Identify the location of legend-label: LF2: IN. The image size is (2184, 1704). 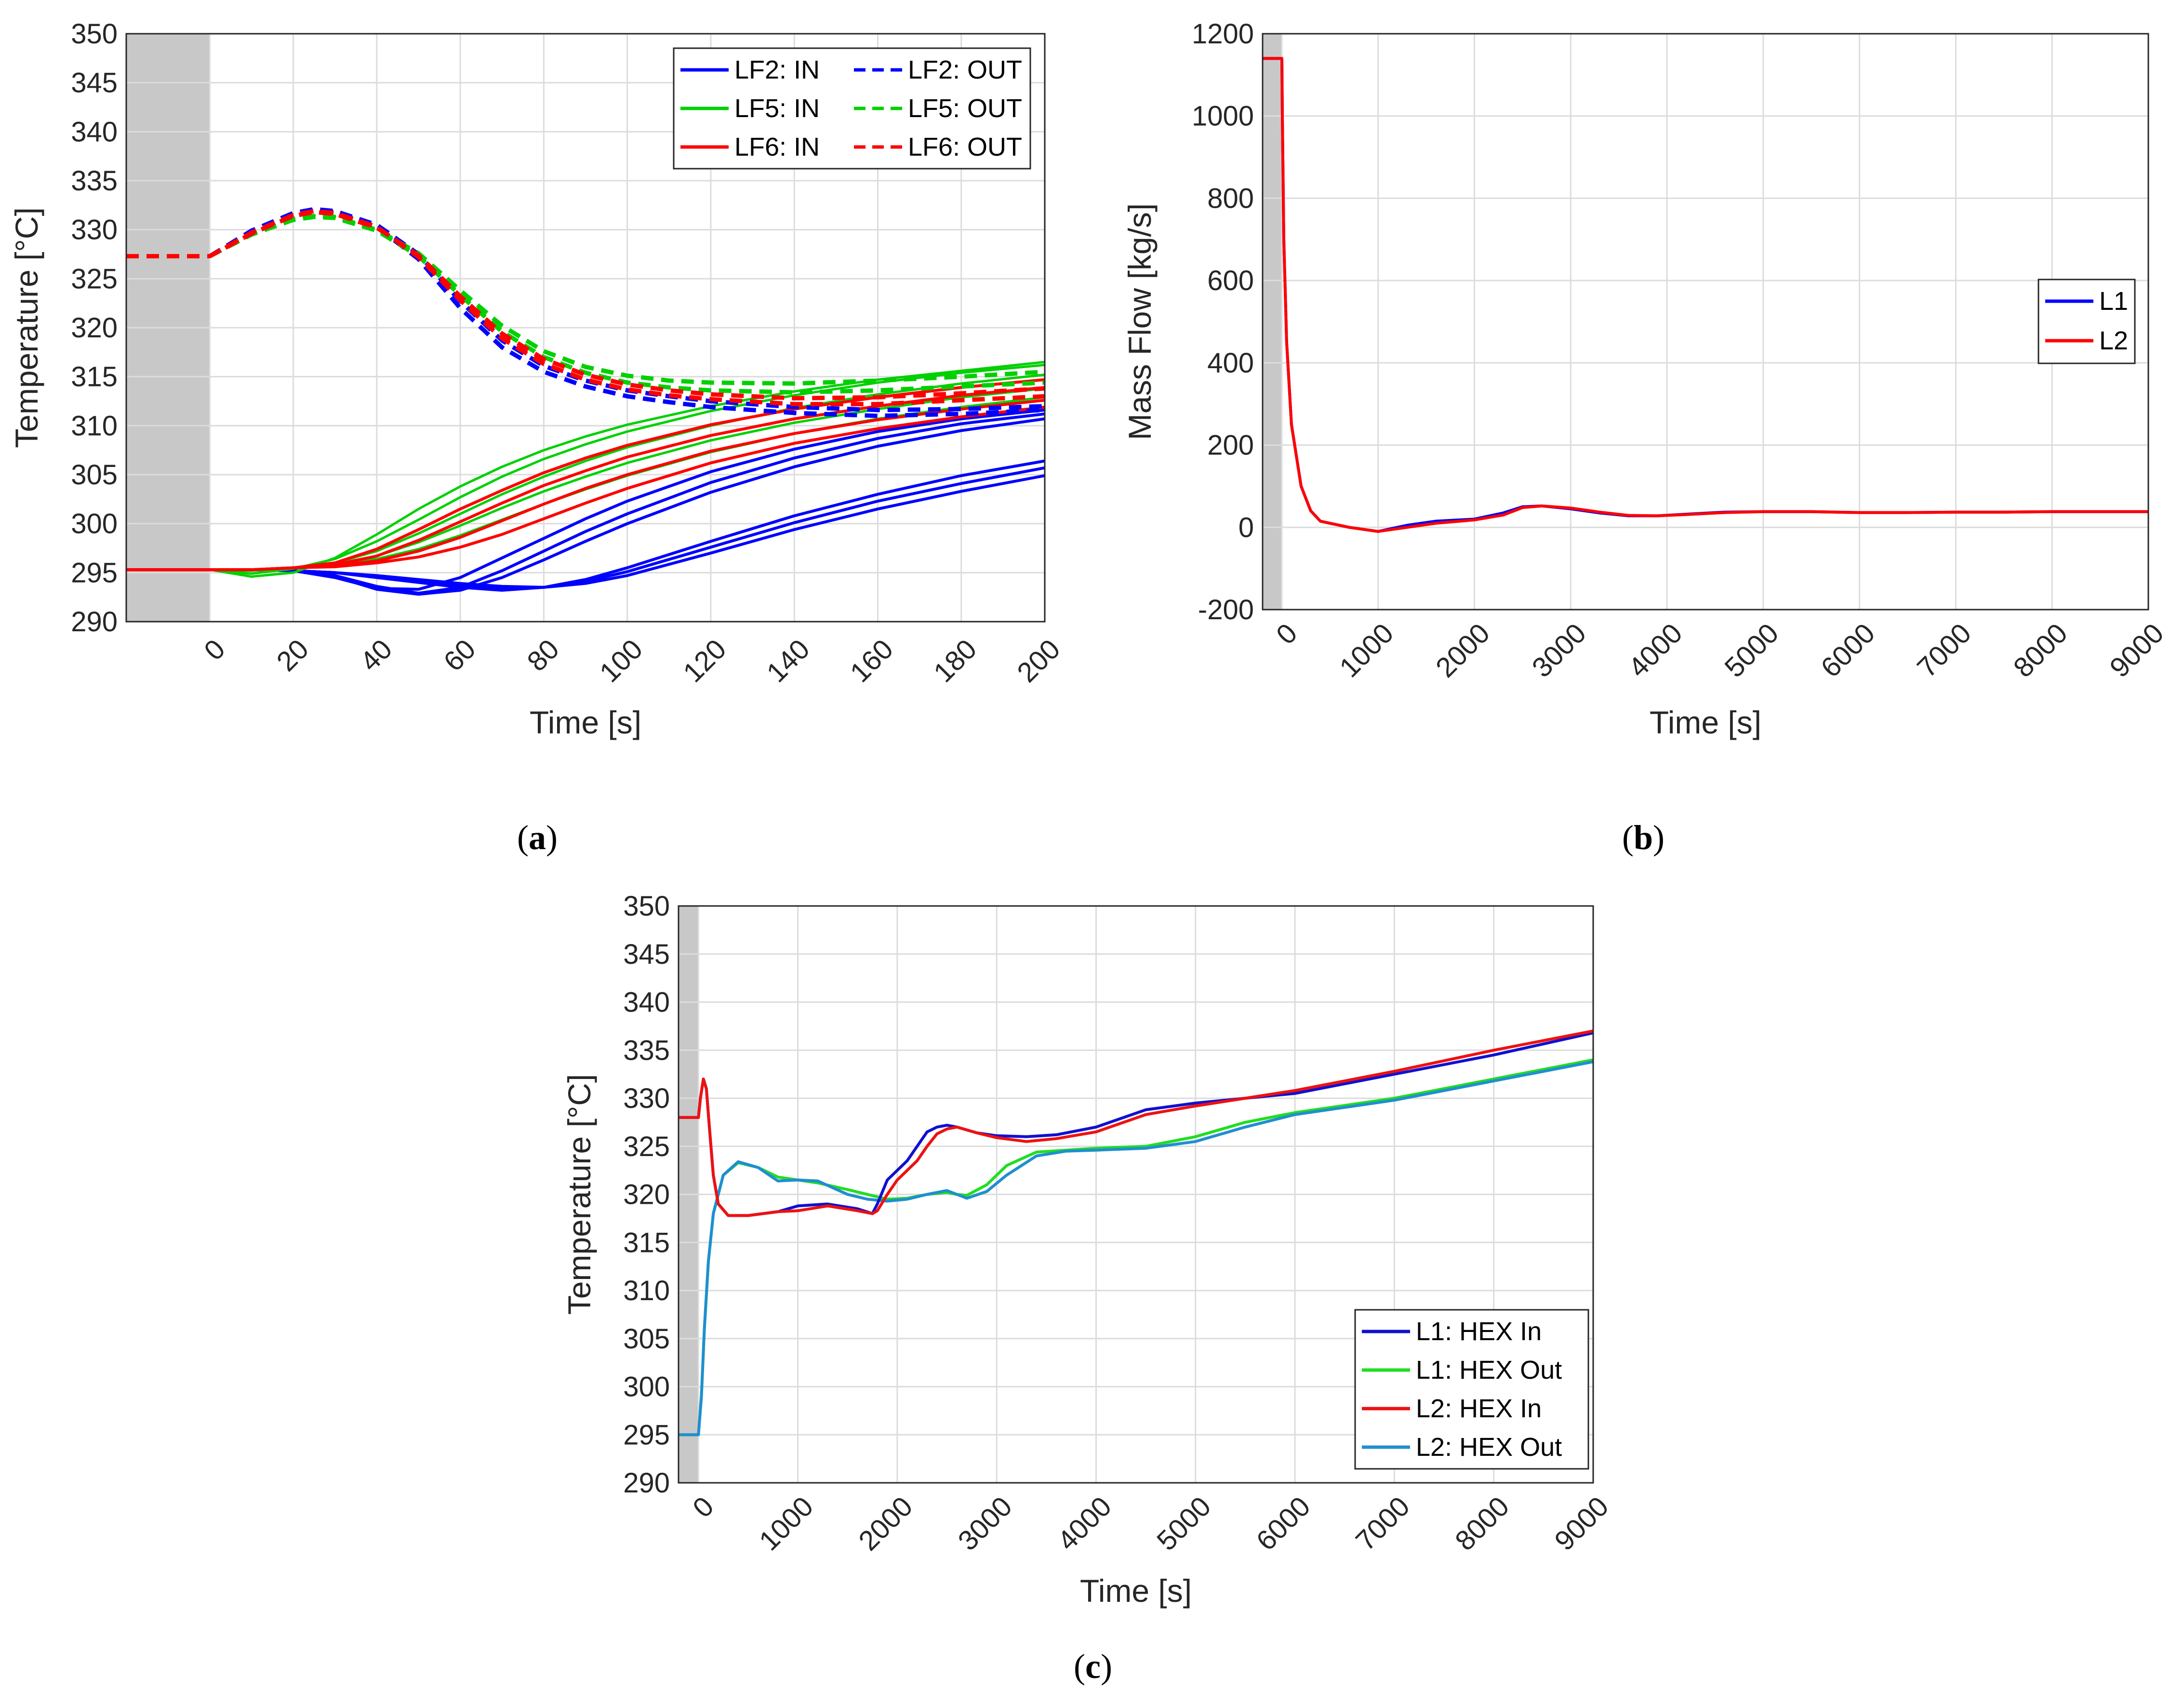
(777, 70).